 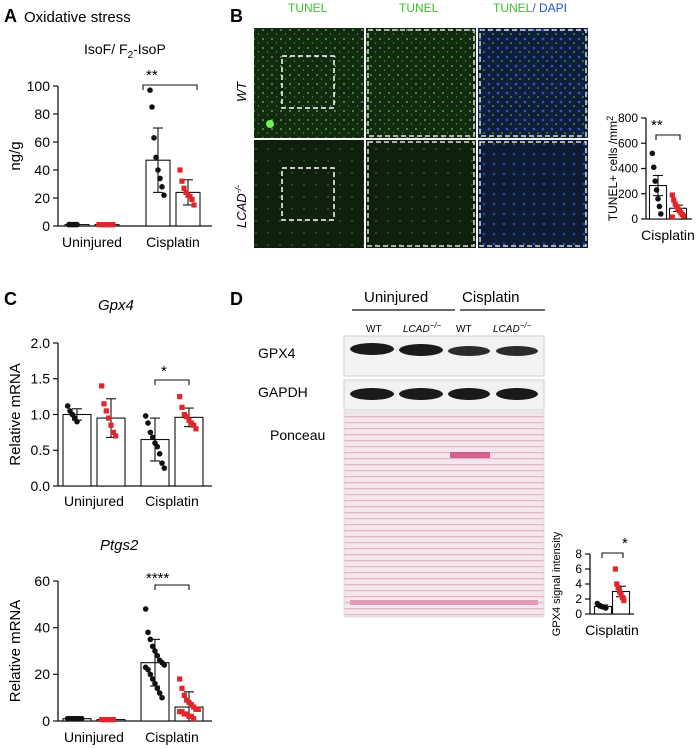 I want to click on panel-a-heading: Oxidative stress, so click(x=77, y=17).